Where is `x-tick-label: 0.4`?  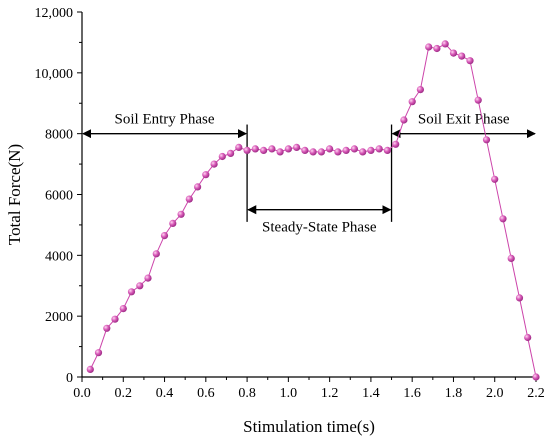 x-tick-label: 0.4 is located at coordinates (165, 393).